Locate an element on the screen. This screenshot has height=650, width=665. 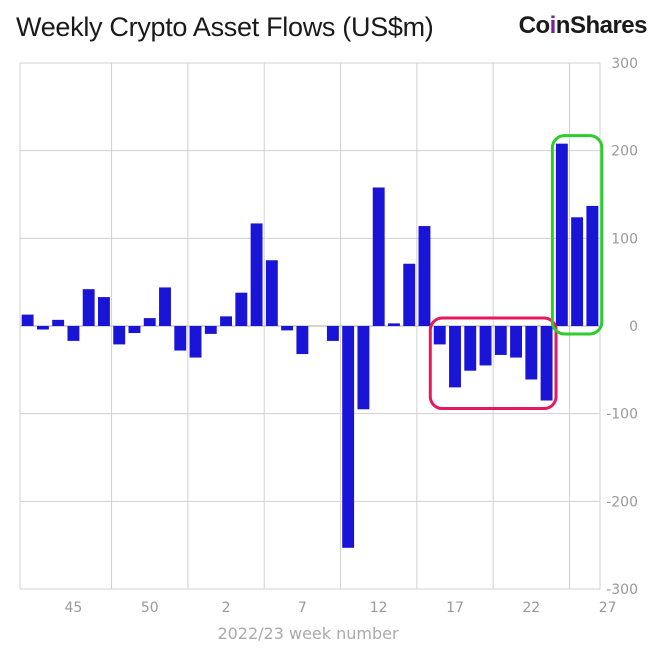
chart-title: Weekly Crypto Asset Flows (US$m) is located at coordinates (225, 27).